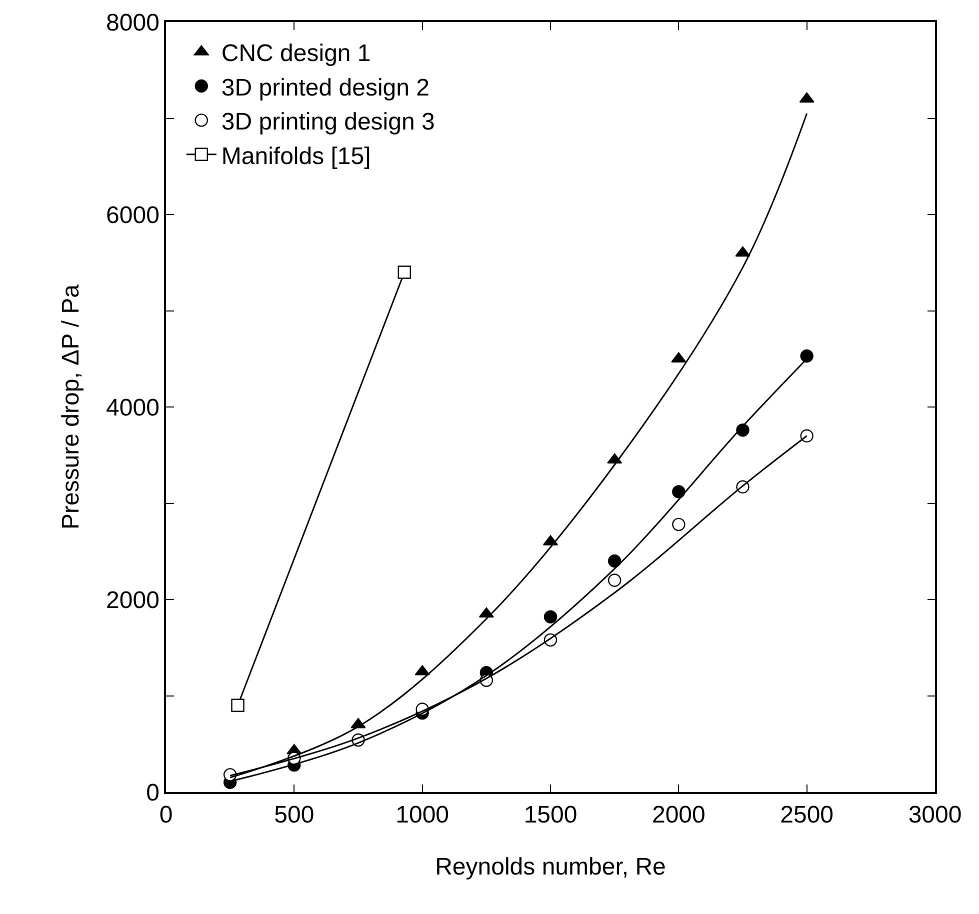 This screenshot has width=979, height=914. I want to click on x-tick-label: 2500, so click(807, 815).